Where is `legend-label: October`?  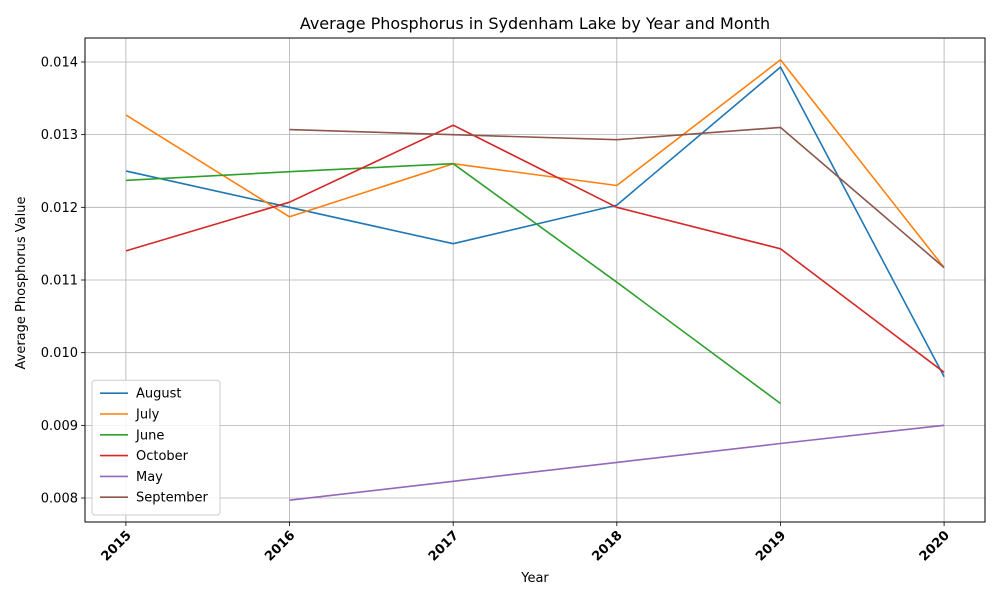
legend-label: October is located at coordinates (162, 456).